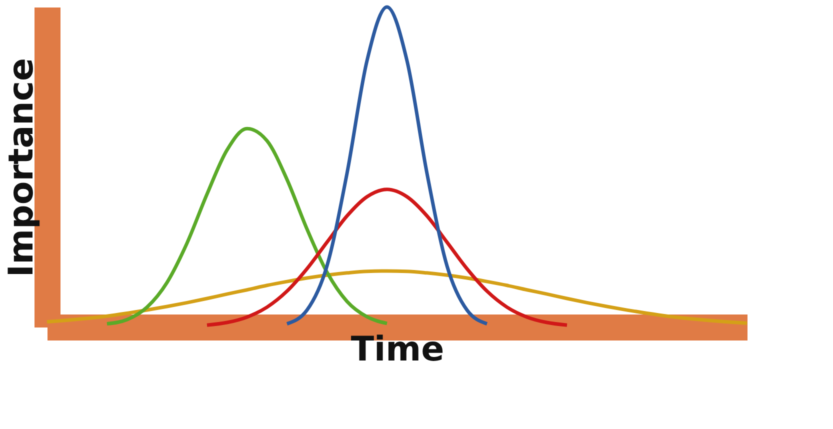 The height and width of the screenshot is (429, 833). I want to click on x-axis-title: Time, so click(397, 350).